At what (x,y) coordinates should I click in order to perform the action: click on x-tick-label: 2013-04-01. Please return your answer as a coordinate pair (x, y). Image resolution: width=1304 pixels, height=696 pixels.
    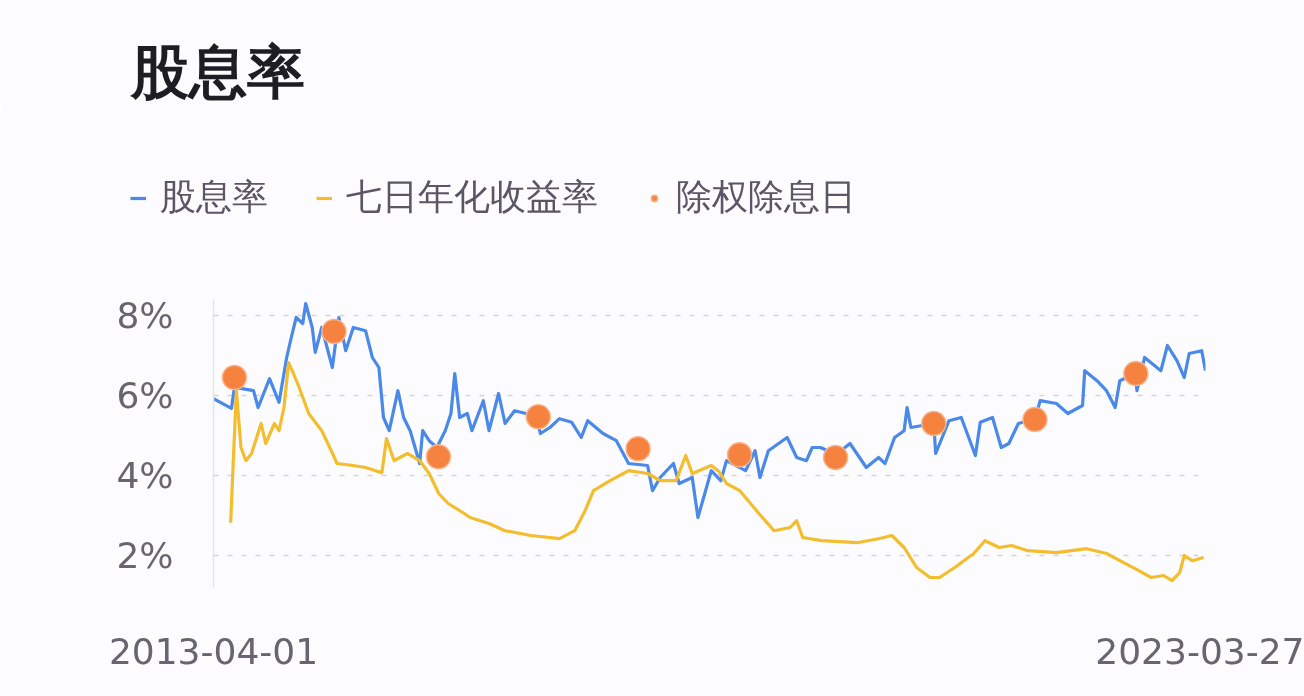
    Looking at the image, I should click on (213, 651).